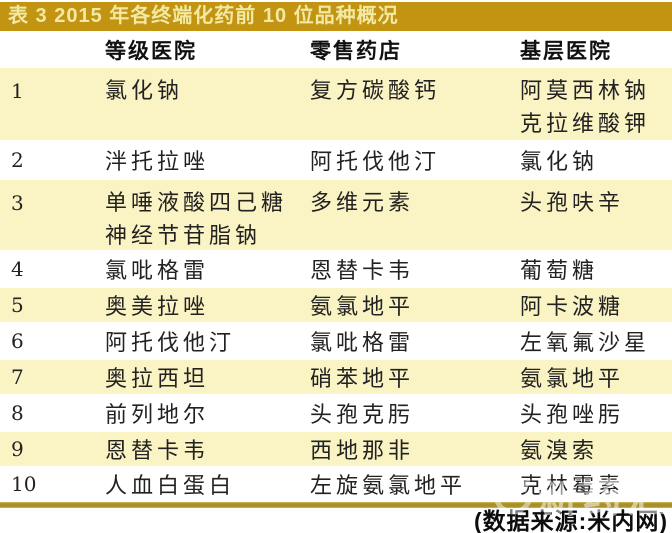 This screenshot has width=672, height=533. I want to click on hospital-cell: 阿托伐他汀, so click(170, 343).